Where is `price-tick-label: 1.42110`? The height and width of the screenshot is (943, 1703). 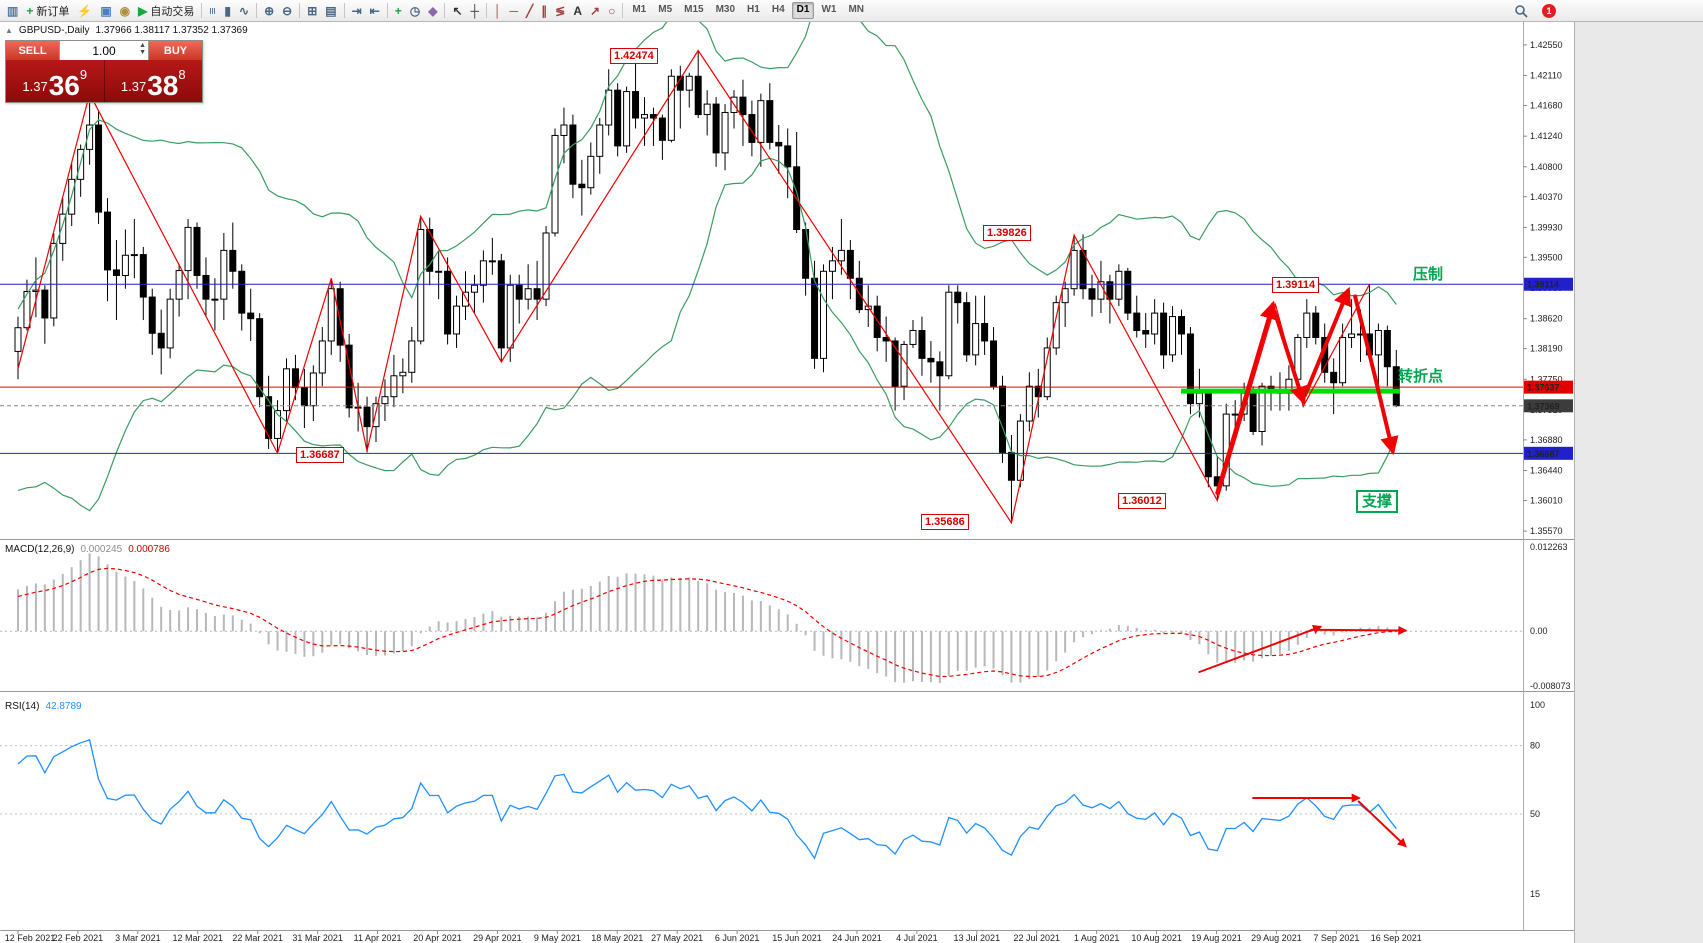 price-tick-label: 1.42110 is located at coordinates (1546, 76).